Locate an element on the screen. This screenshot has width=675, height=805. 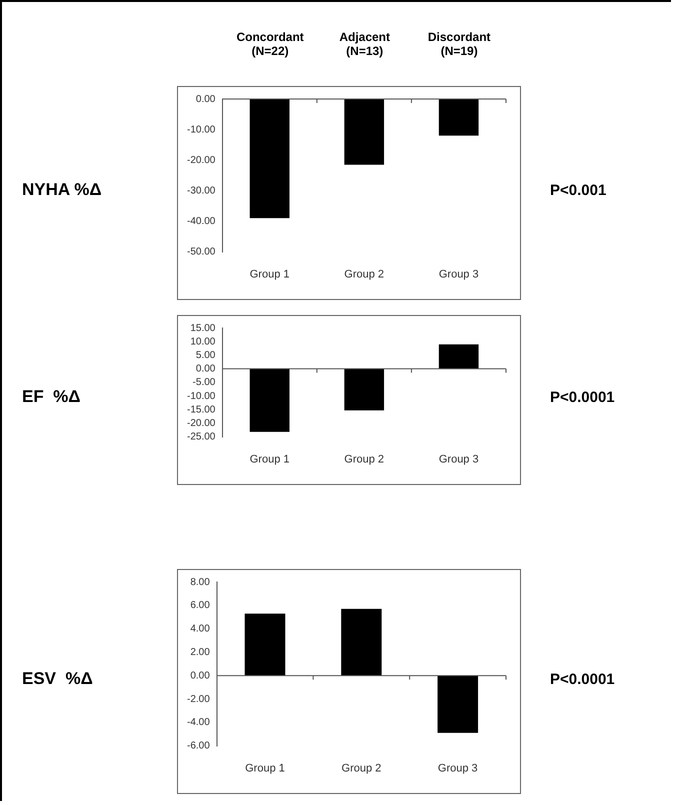
text: P<0.001 is located at coordinates (578, 190).